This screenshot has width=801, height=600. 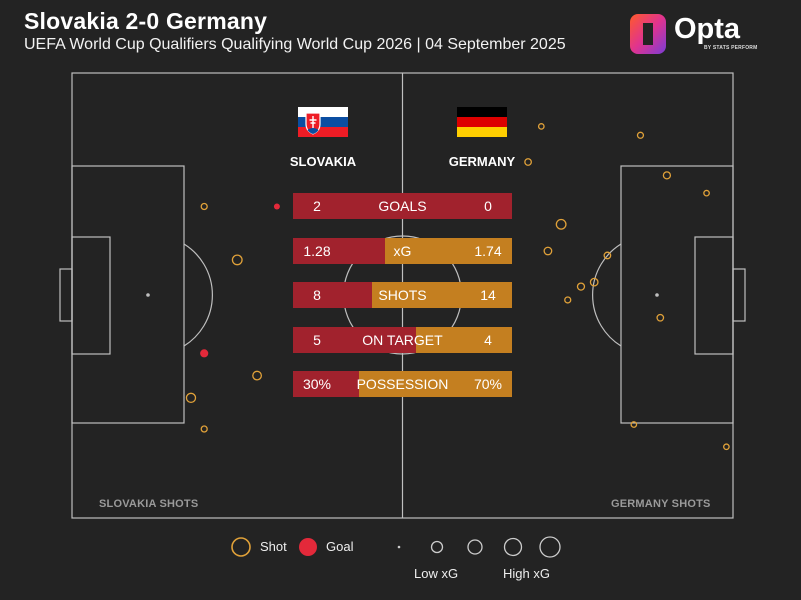 I want to click on opta-tagline: BY STATS PERFORM, so click(x=731, y=48).